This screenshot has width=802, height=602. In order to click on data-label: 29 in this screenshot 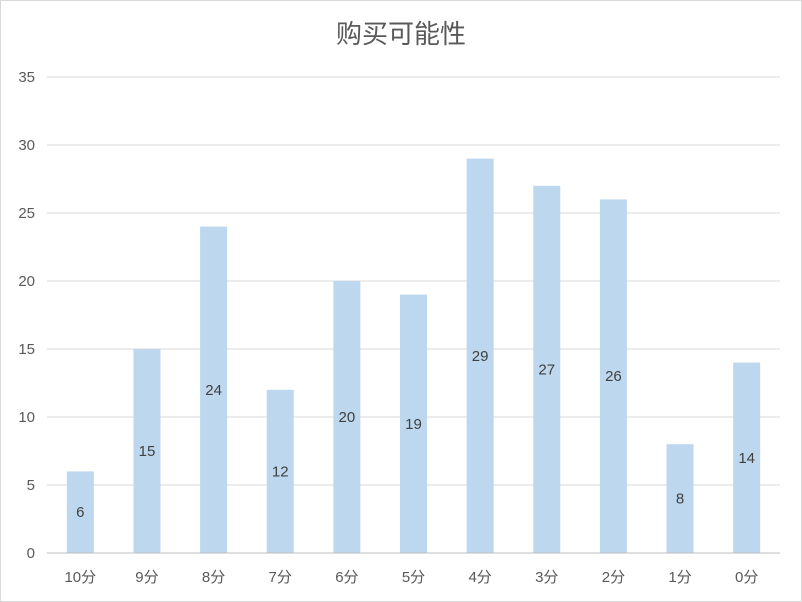, I will do `click(480, 356)`.